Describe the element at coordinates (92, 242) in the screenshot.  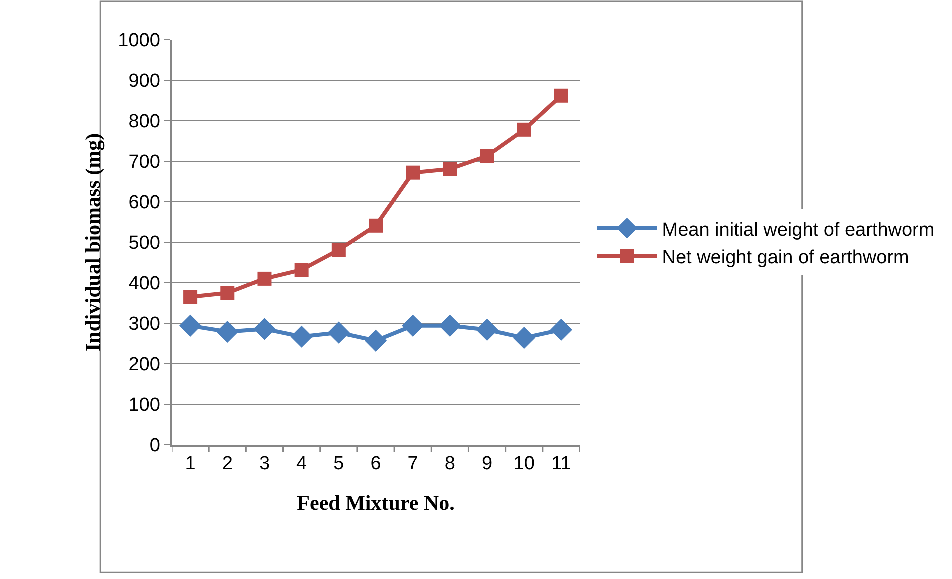
I see `y-axis-title: Individual biomass (mg)` at that location.